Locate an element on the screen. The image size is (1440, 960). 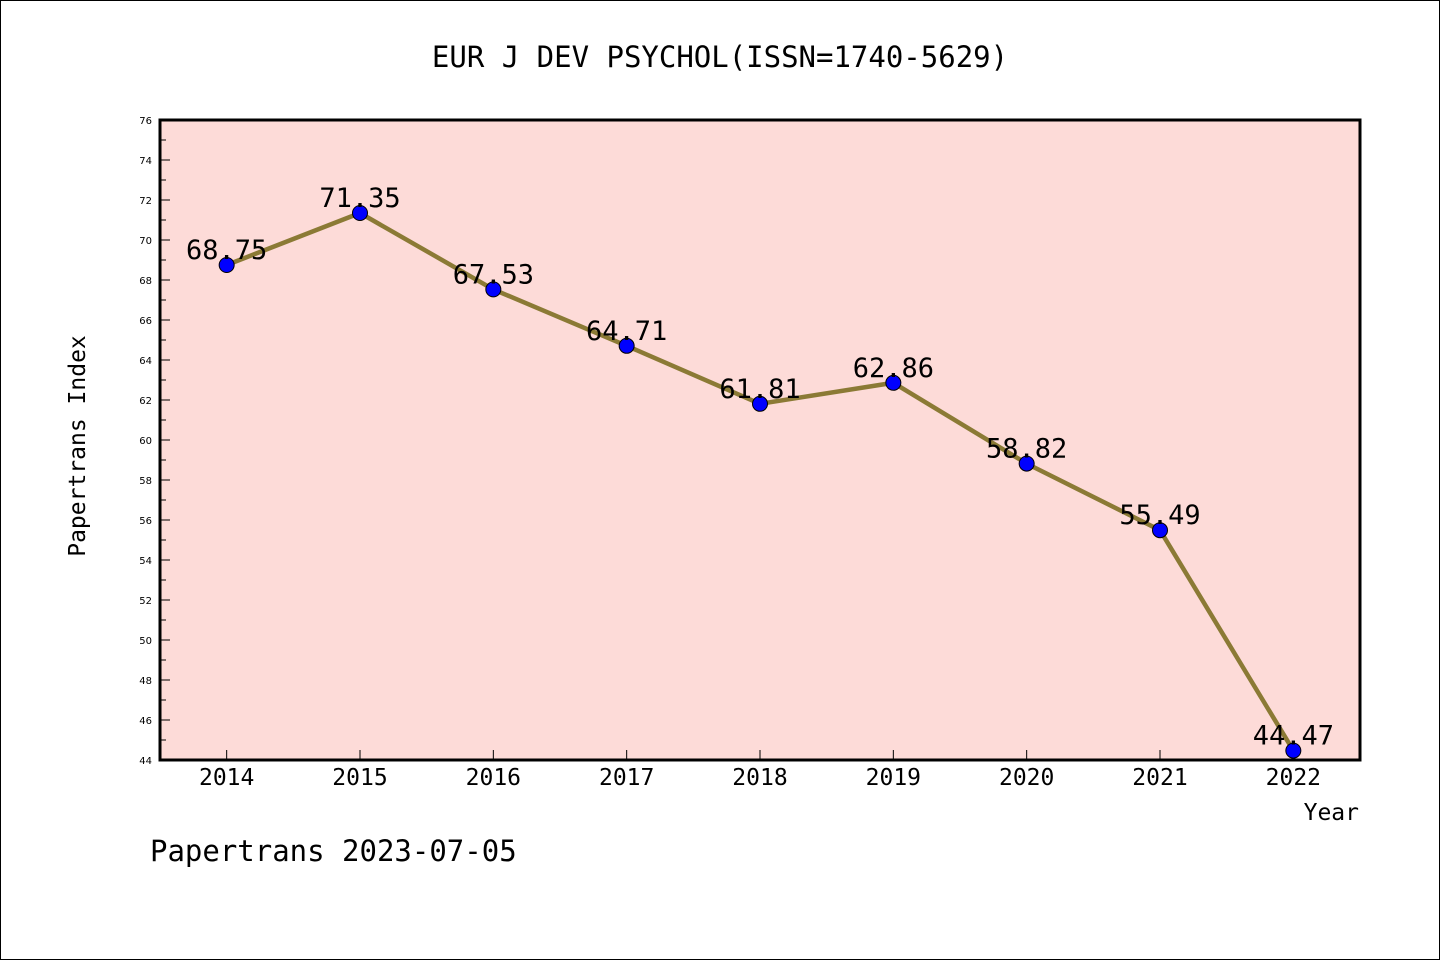
x-axis-ticks: 2014 2015 2016 2017 2018 2019 2020 2021 2022 is located at coordinates (760, 770).